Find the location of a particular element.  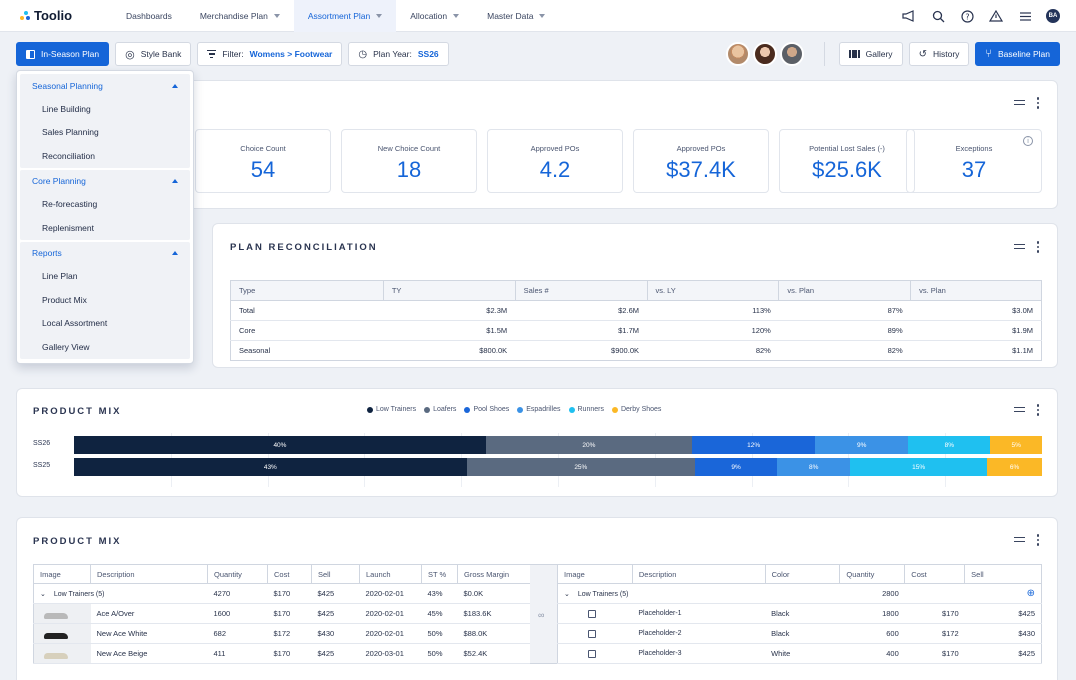

menu-group-header: Core Planning is located at coordinates (105, 181).